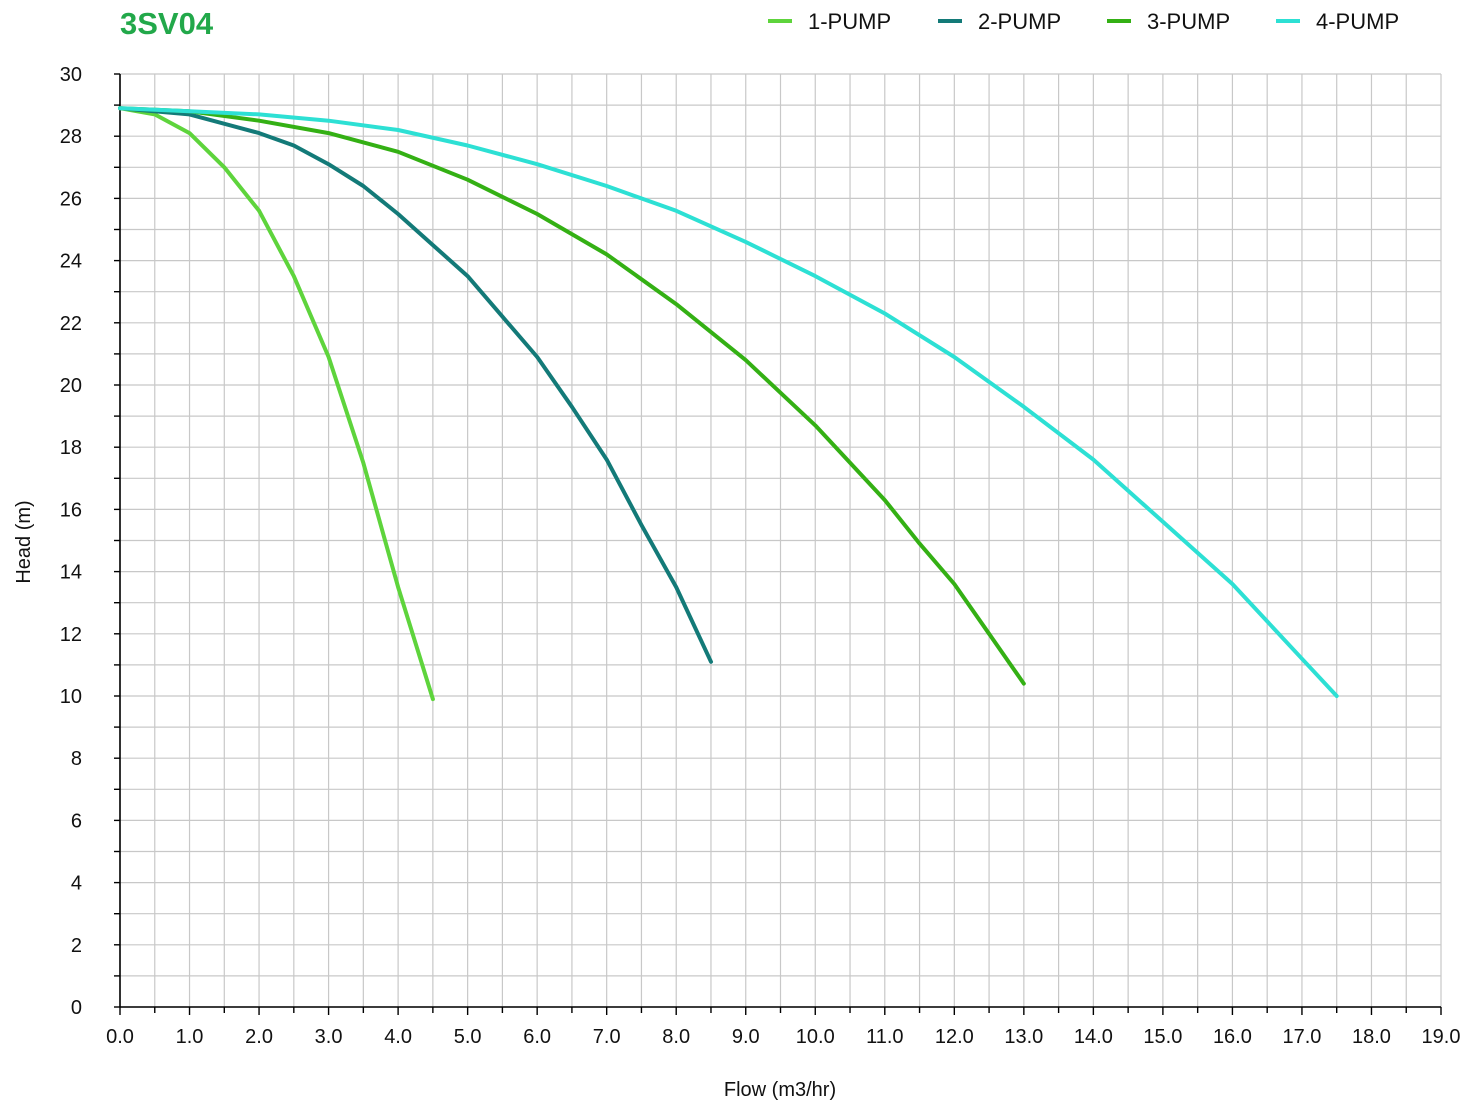 This screenshot has height=1104, width=1483. Describe the element at coordinates (24, 541) in the screenshot. I see `y-axis-label: Head (m)` at that location.